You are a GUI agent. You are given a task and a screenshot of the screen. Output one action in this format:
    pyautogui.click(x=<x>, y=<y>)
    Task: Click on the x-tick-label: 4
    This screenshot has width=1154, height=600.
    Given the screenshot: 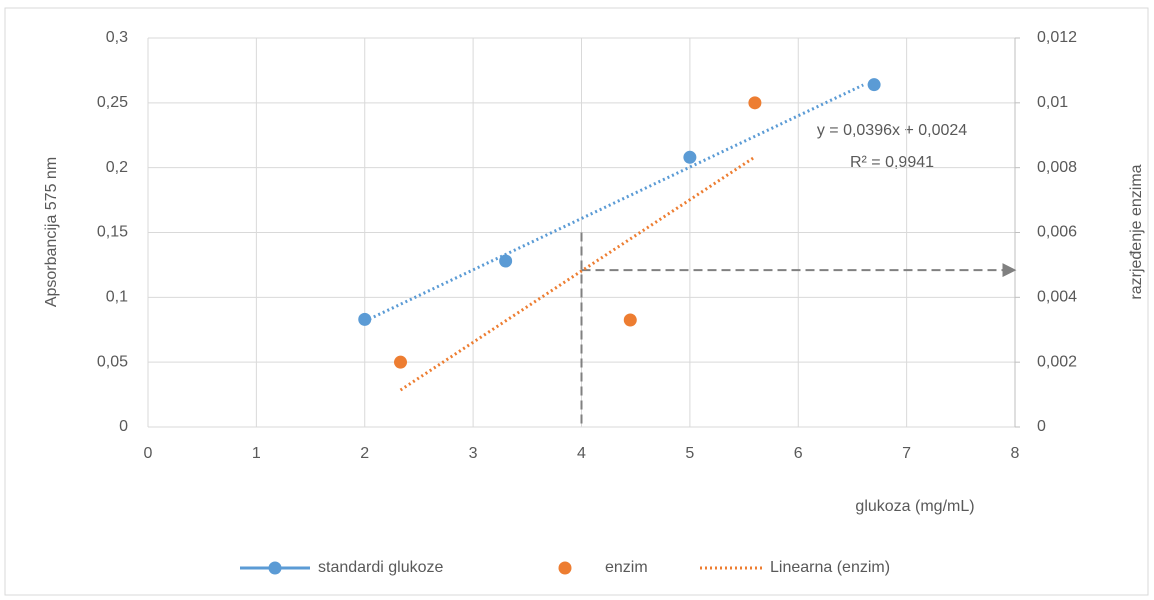 What is the action you would take?
    pyautogui.click(x=581, y=453)
    